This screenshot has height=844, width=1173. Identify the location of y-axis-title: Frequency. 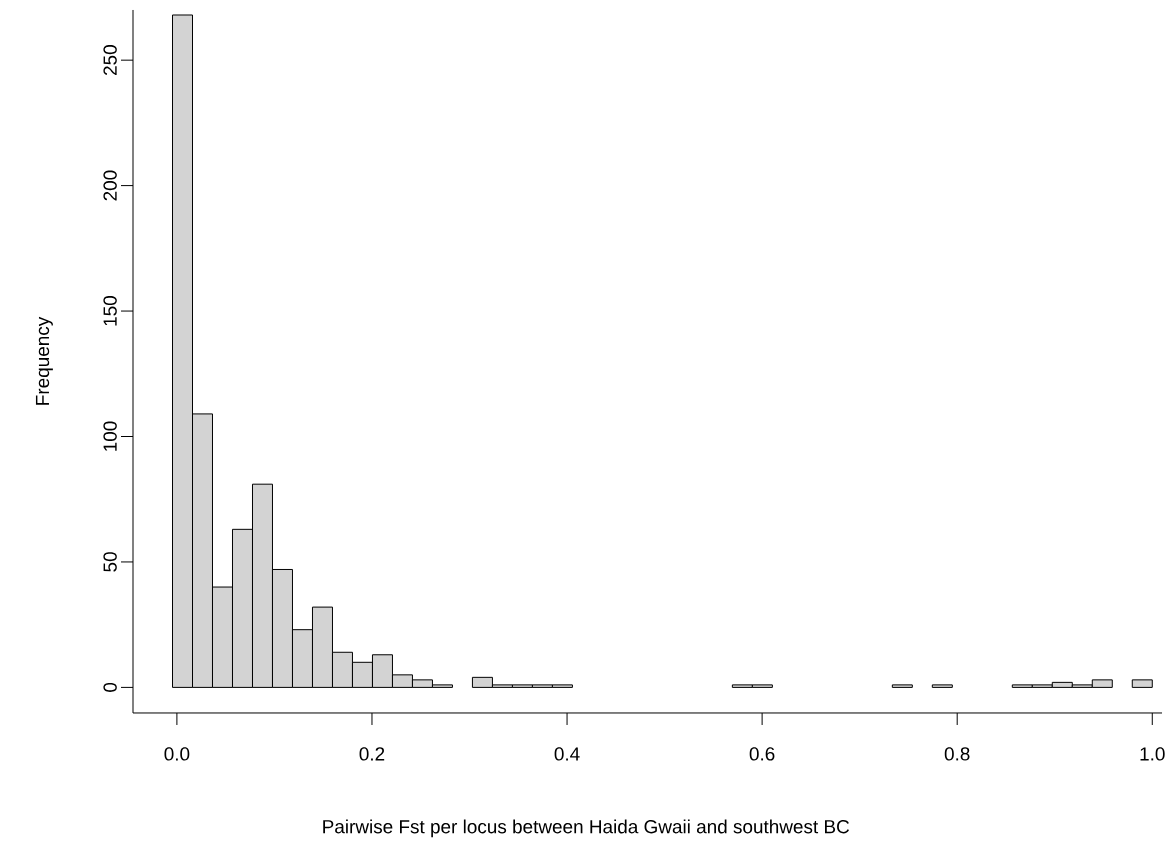
(44, 360).